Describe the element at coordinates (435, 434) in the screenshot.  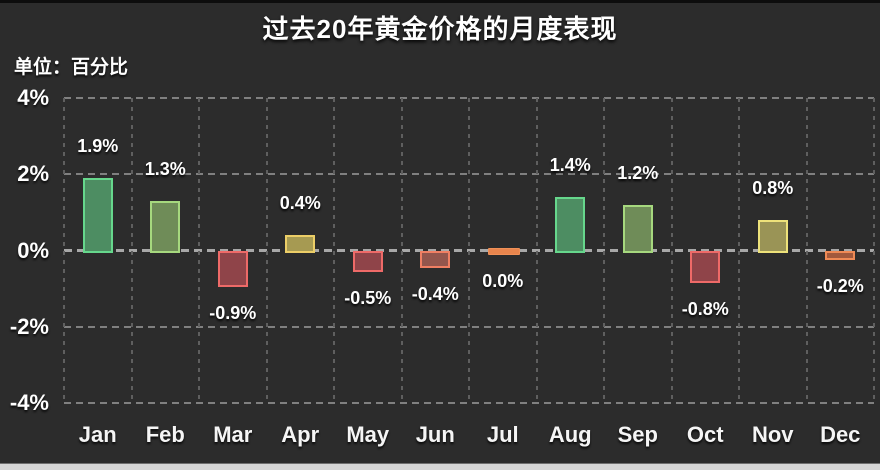
I see `month-label-jun: Jun` at that location.